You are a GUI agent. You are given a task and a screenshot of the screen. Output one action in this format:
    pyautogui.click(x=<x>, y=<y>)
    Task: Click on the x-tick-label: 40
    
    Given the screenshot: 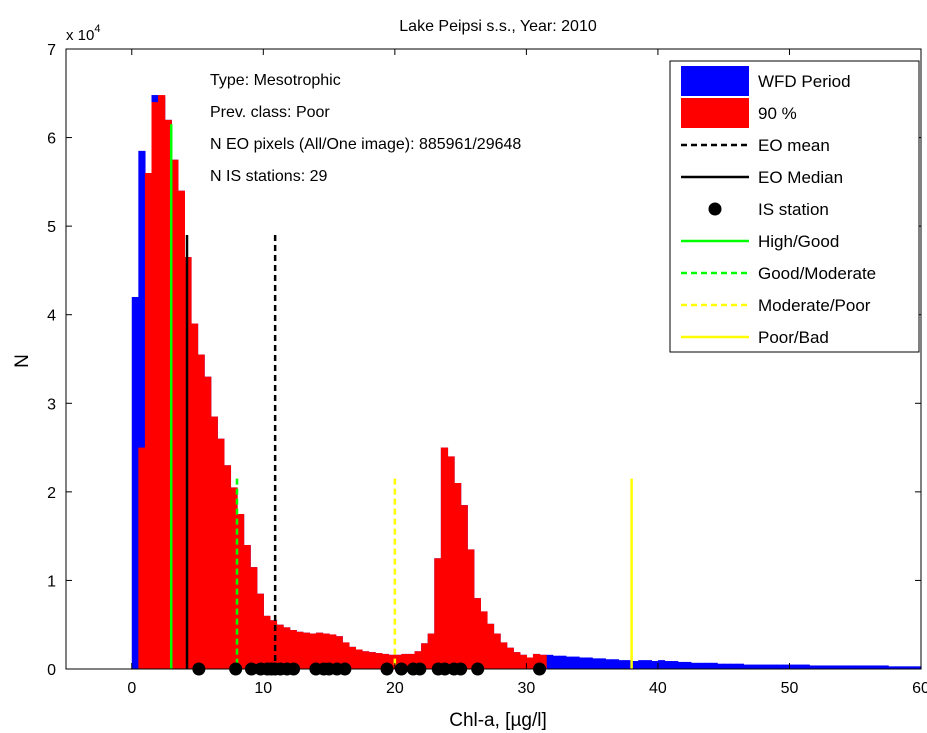 What is the action you would take?
    pyautogui.click(x=658, y=688)
    